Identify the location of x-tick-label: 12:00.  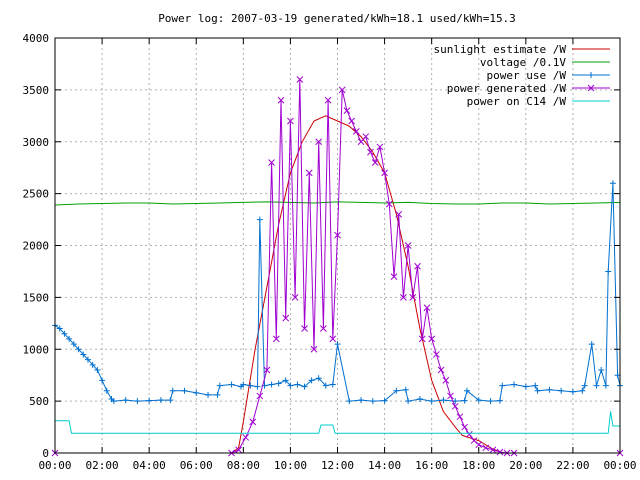
(337, 465).